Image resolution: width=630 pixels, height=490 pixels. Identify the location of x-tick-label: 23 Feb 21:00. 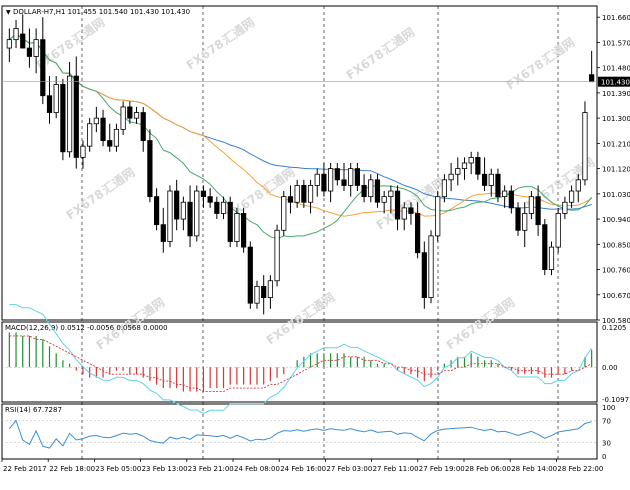
(211, 469).